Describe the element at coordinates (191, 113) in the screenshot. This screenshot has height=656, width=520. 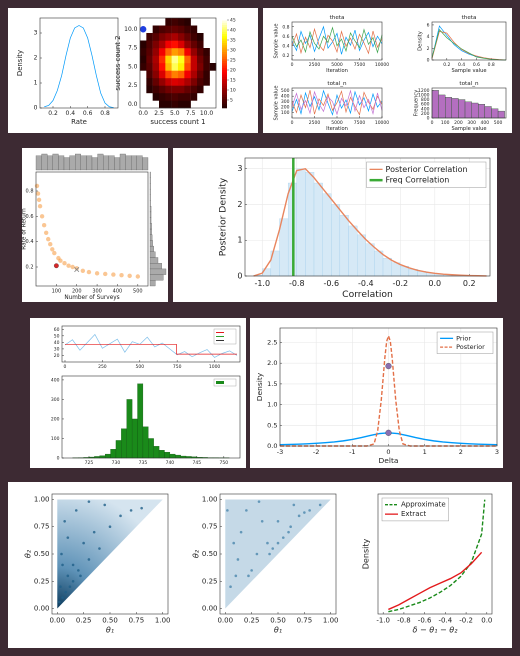
I see `x-tick-label: 7.5` at that location.